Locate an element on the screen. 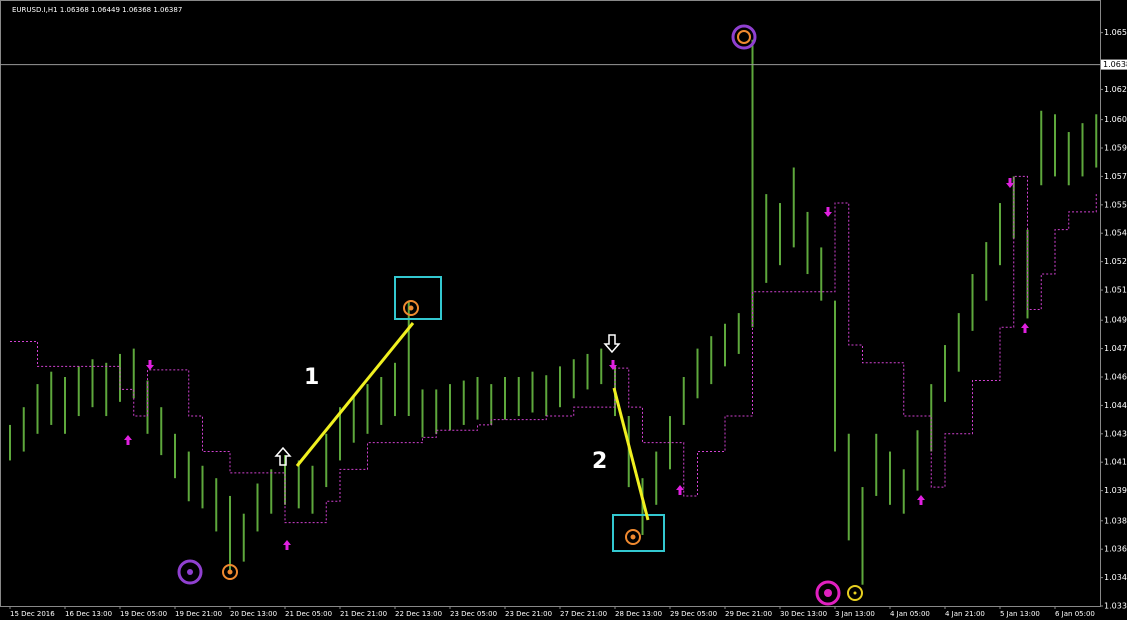 This screenshot has height=620, width=1127. x-tick-label: 4 Jan 21:00 is located at coordinates (965, 614).